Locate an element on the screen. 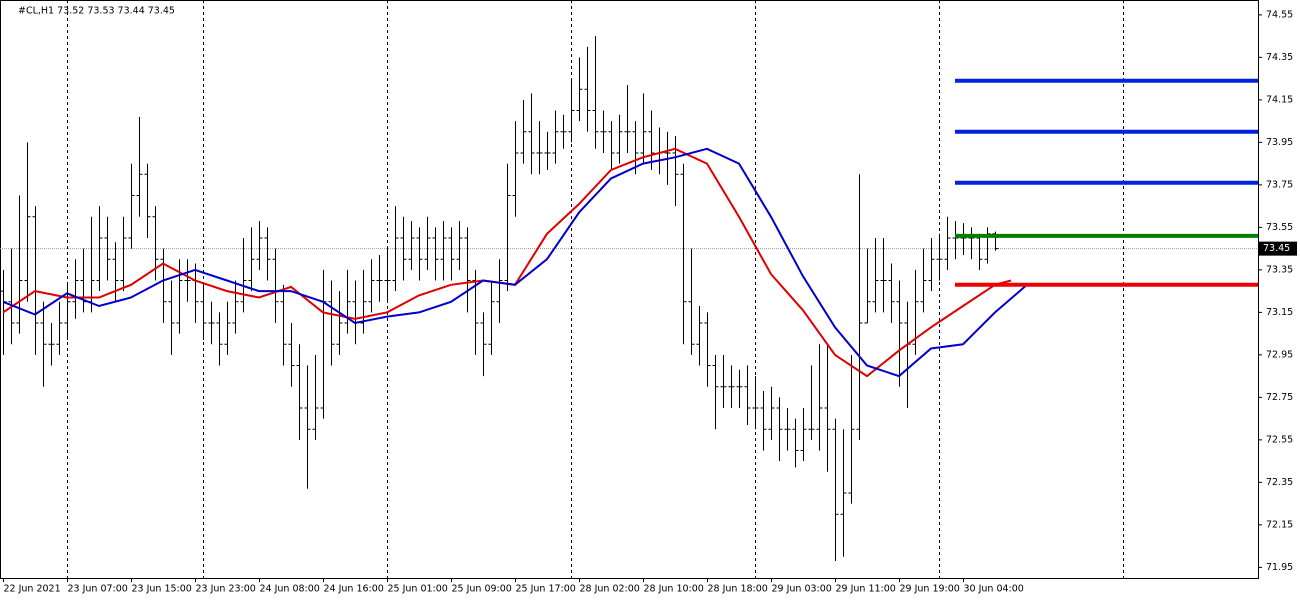 The width and height of the screenshot is (1300, 600). x-tick-label: 29 Jun 03:00 is located at coordinates (802, 589).